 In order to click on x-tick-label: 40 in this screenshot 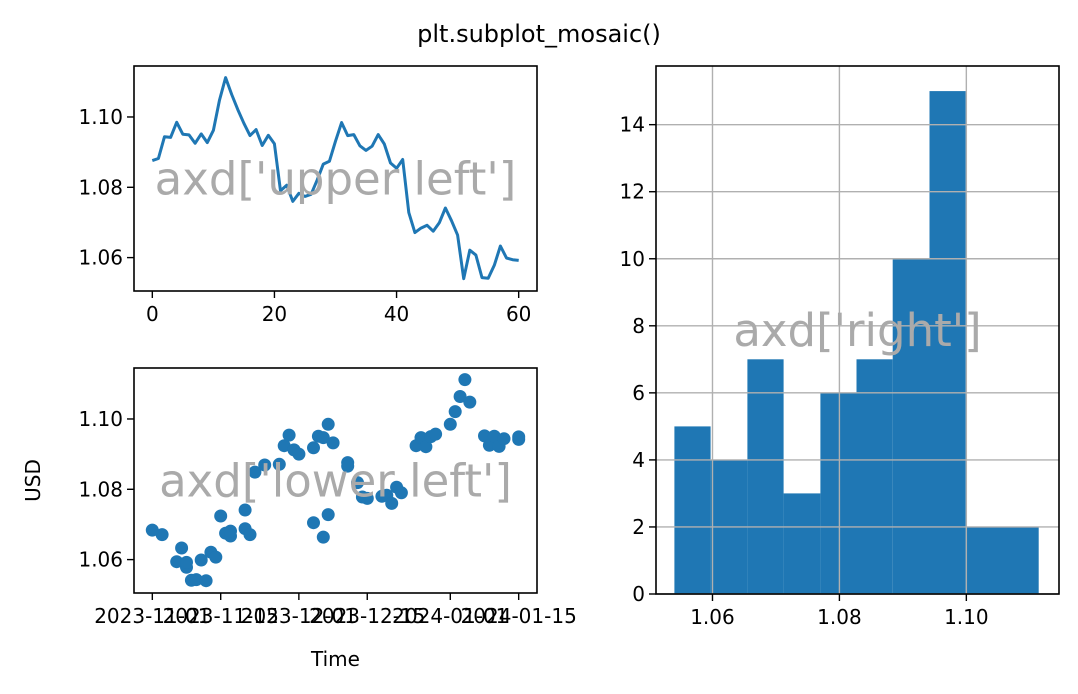, I will do `click(396, 314)`.